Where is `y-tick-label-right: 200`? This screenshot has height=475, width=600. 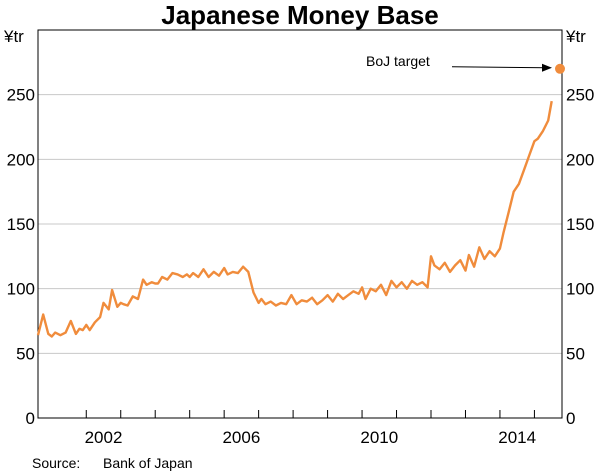 y-tick-label-right: 200 is located at coordinates (580, 159).